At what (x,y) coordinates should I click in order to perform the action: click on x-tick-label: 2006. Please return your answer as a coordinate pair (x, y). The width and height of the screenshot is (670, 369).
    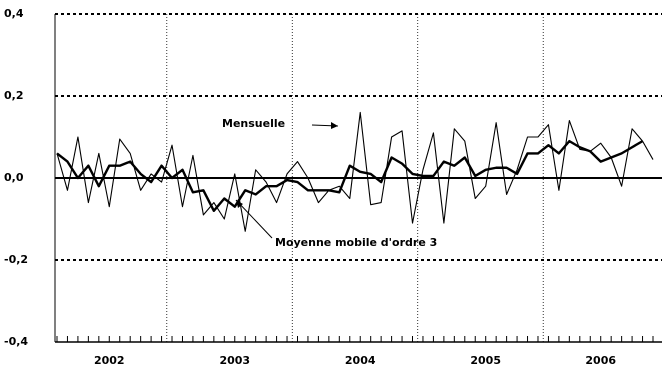
    Looking at the image, I should click on (600, 360).